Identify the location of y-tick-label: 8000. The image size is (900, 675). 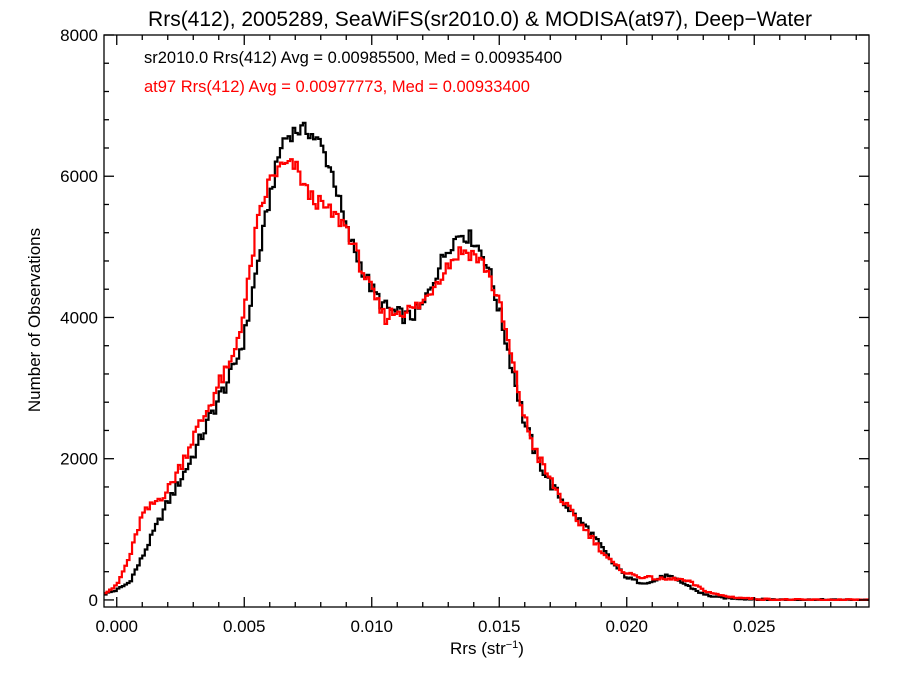
(79, 35).